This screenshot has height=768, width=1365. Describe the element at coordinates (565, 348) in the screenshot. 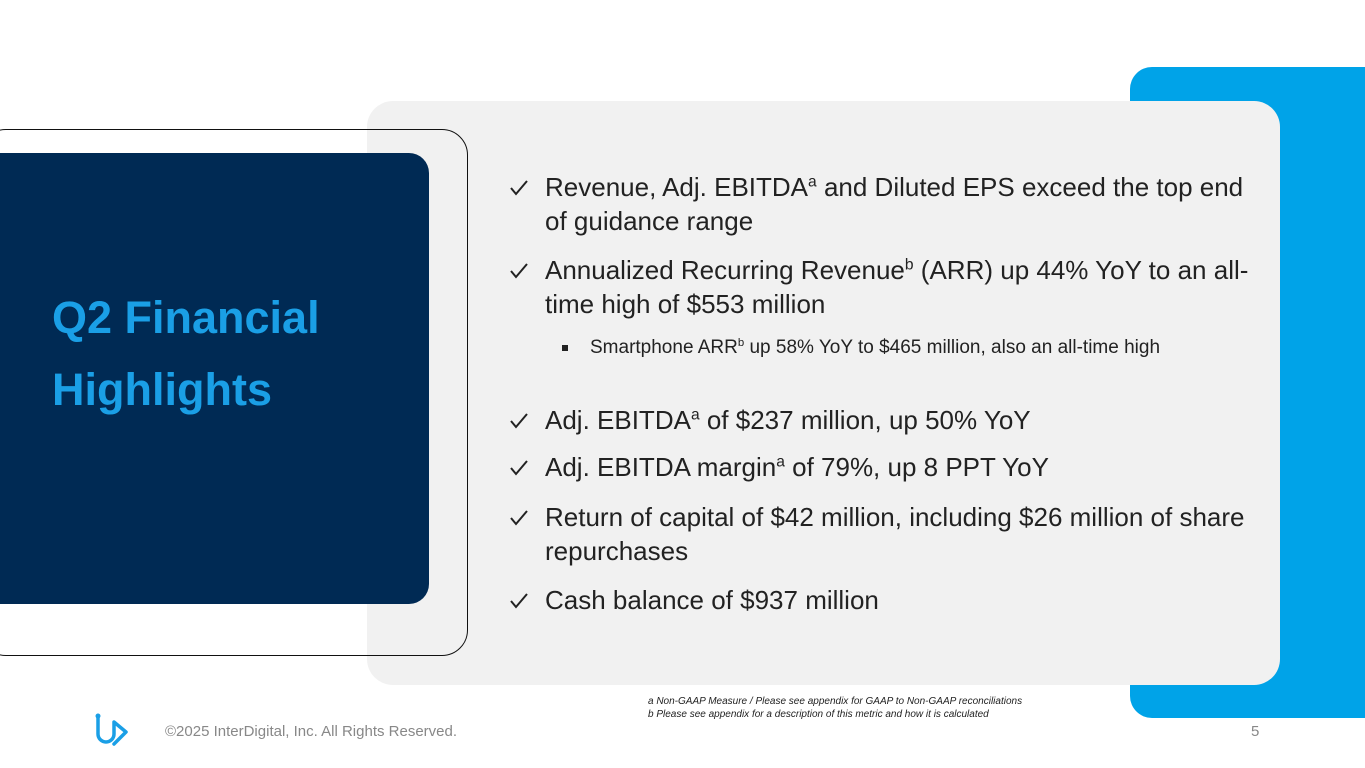

I see `bullet-square` at that location.